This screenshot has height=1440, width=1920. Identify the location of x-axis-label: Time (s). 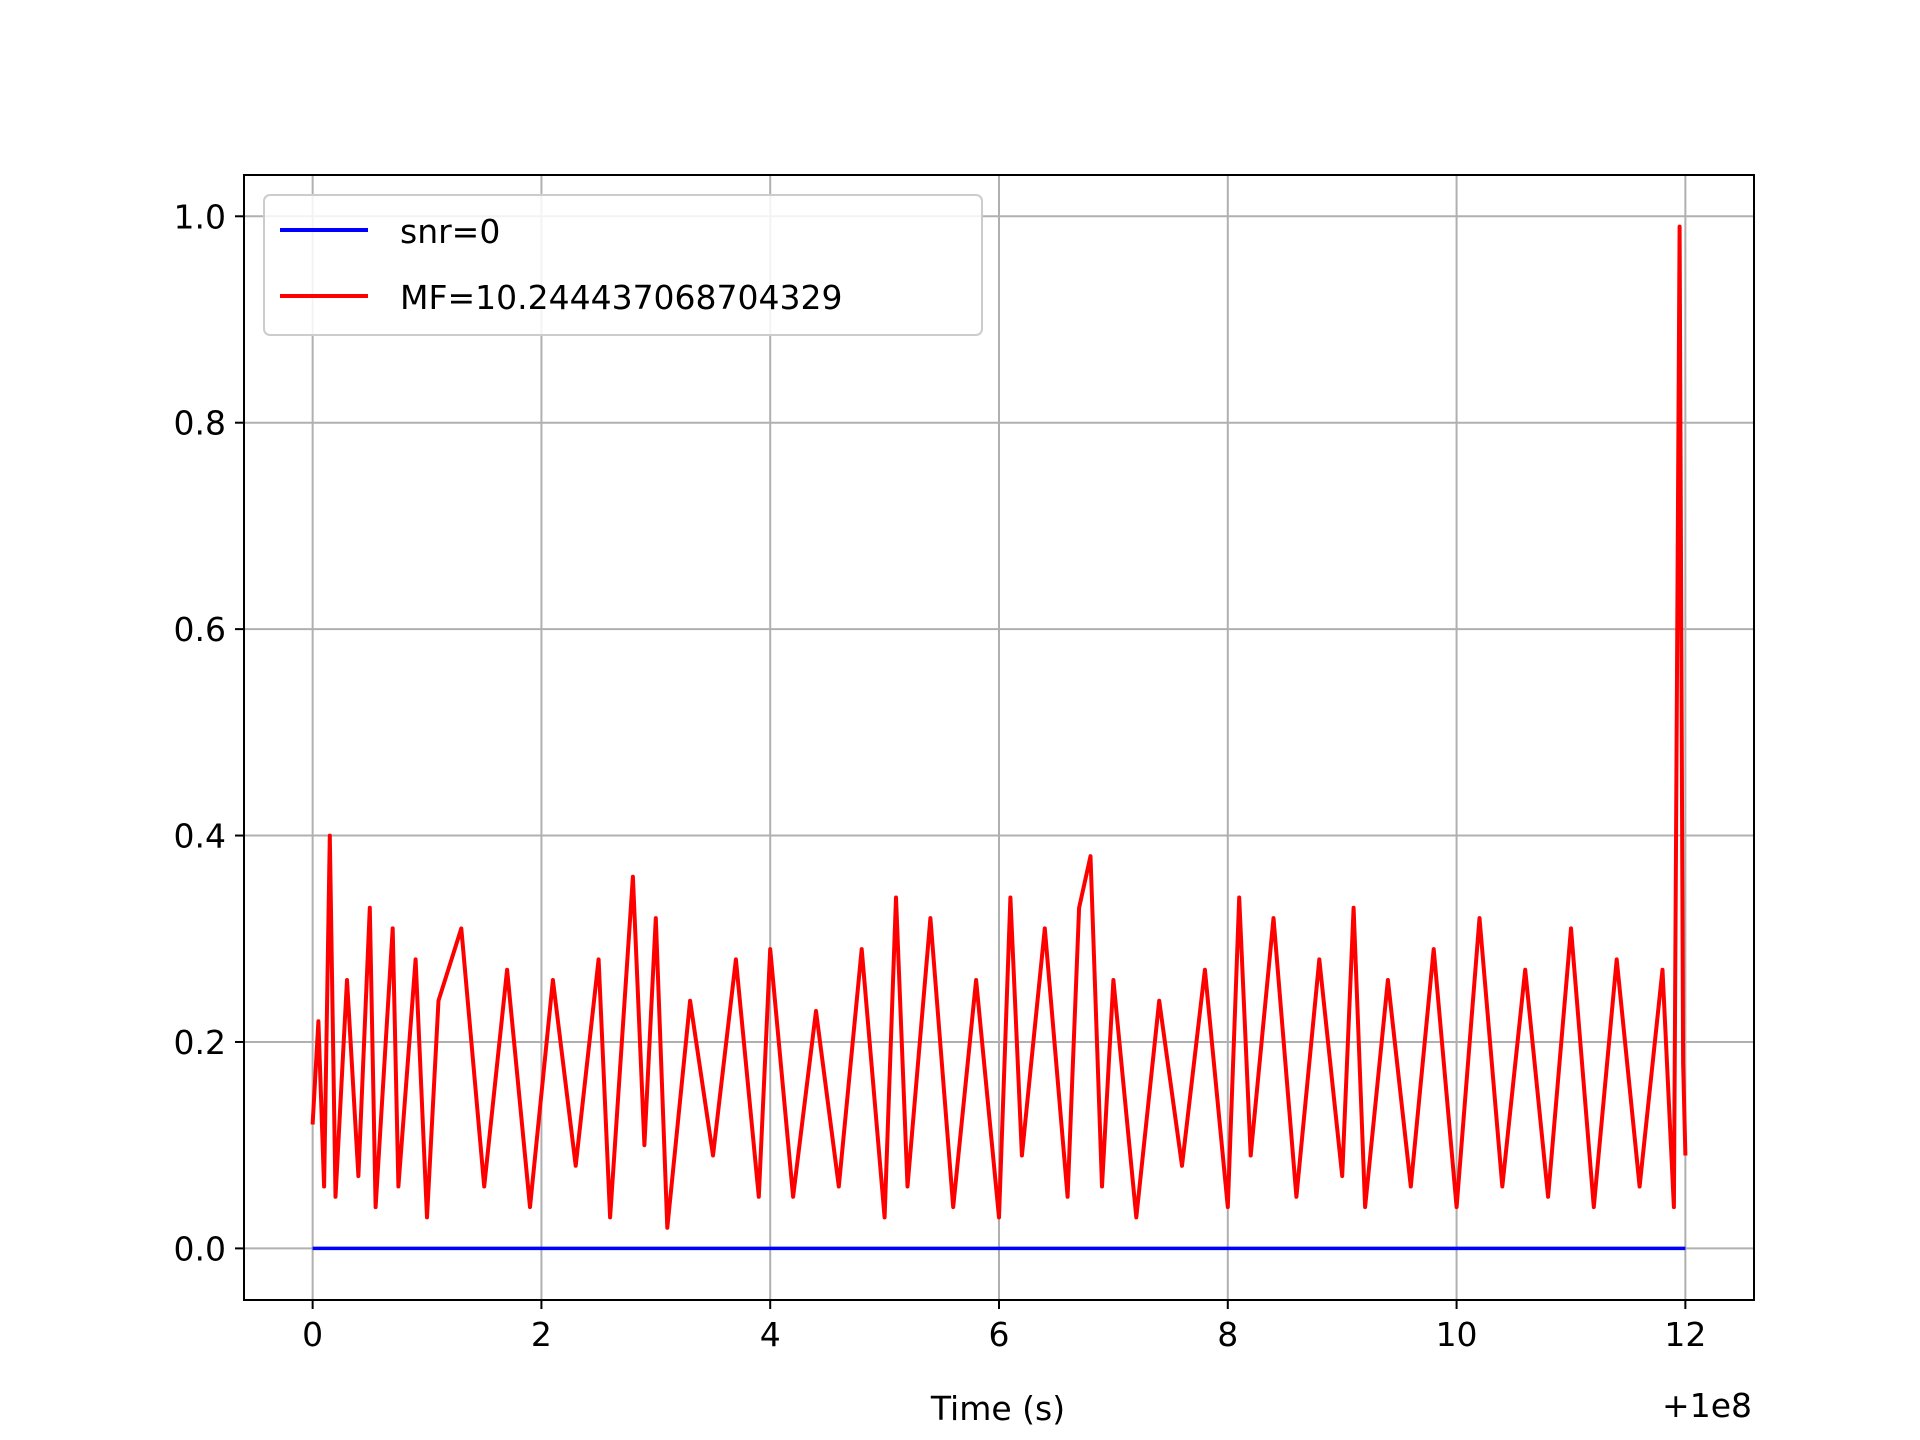
(997, 1408).